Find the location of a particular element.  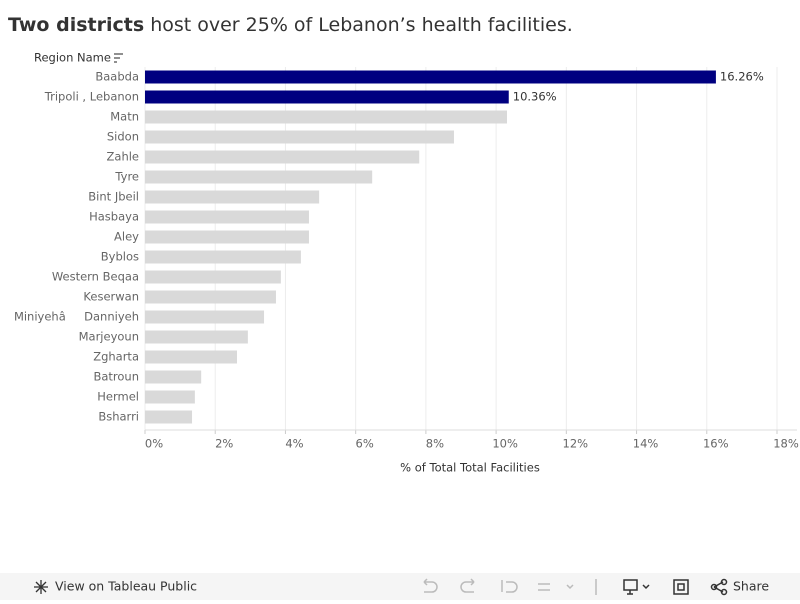

x-tick-label: 16% is located at coordinates (716, 444).